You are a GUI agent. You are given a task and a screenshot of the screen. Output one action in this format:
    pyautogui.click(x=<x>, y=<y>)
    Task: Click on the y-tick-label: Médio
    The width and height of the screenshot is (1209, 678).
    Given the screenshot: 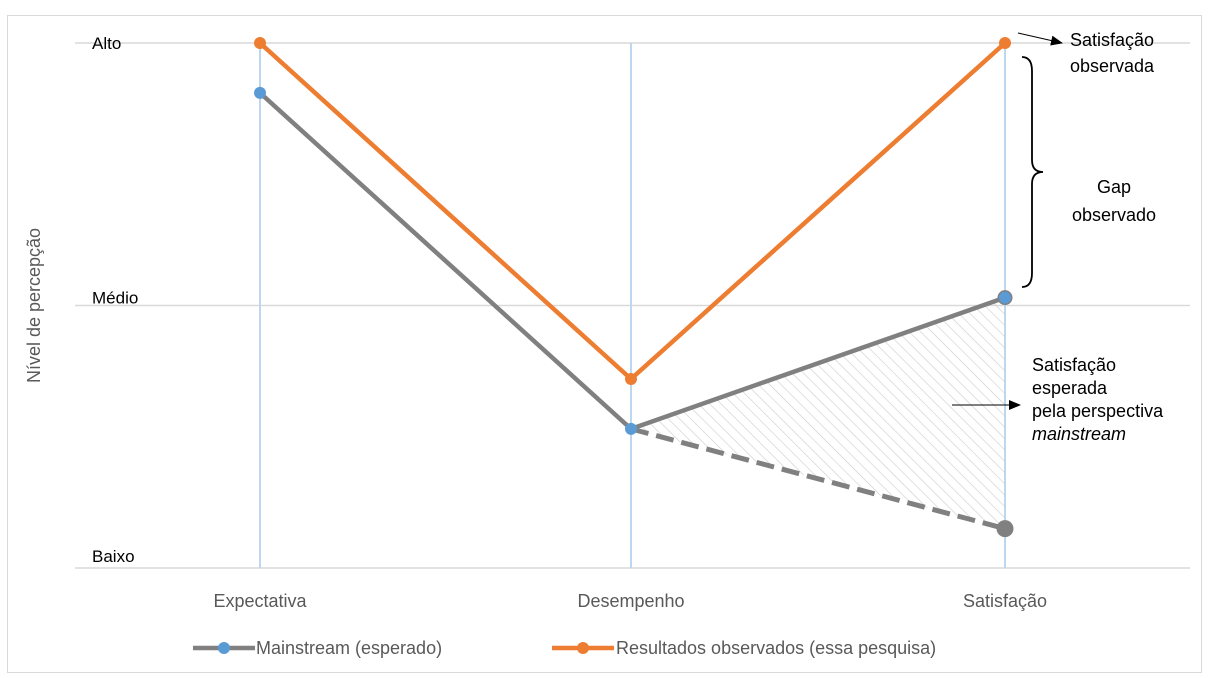 What is the action you would take?
    pyautogui.click(x=115, y=298)
    